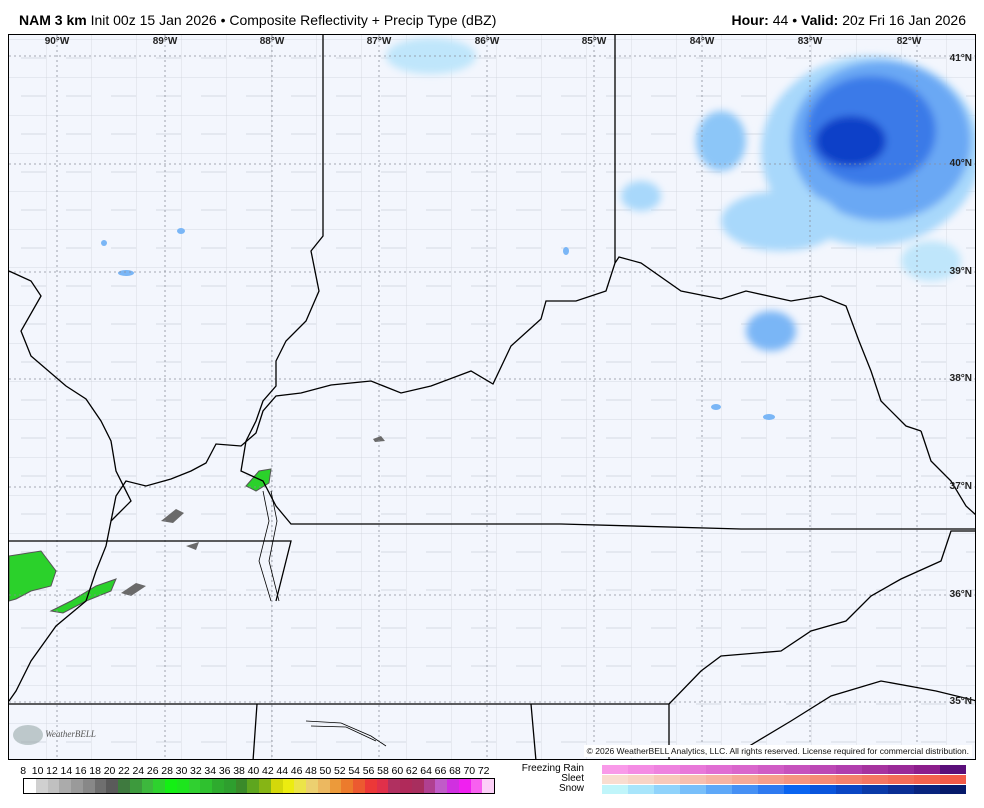 The width and height of the screenshot is (984, 808). What do you see at coordinates (239, 771) in the screenshot?
I see `dbz-tick: 38` at bounding box center [239, 771].